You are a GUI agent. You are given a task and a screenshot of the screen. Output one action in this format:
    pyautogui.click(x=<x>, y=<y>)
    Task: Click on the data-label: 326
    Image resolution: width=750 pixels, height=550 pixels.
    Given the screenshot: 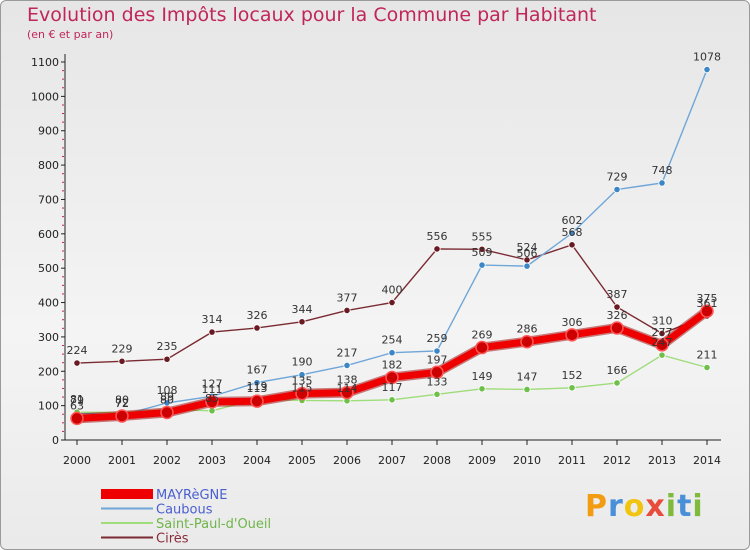 What is the action you would take?
    pyautogui.click(x=617, y=315)
    